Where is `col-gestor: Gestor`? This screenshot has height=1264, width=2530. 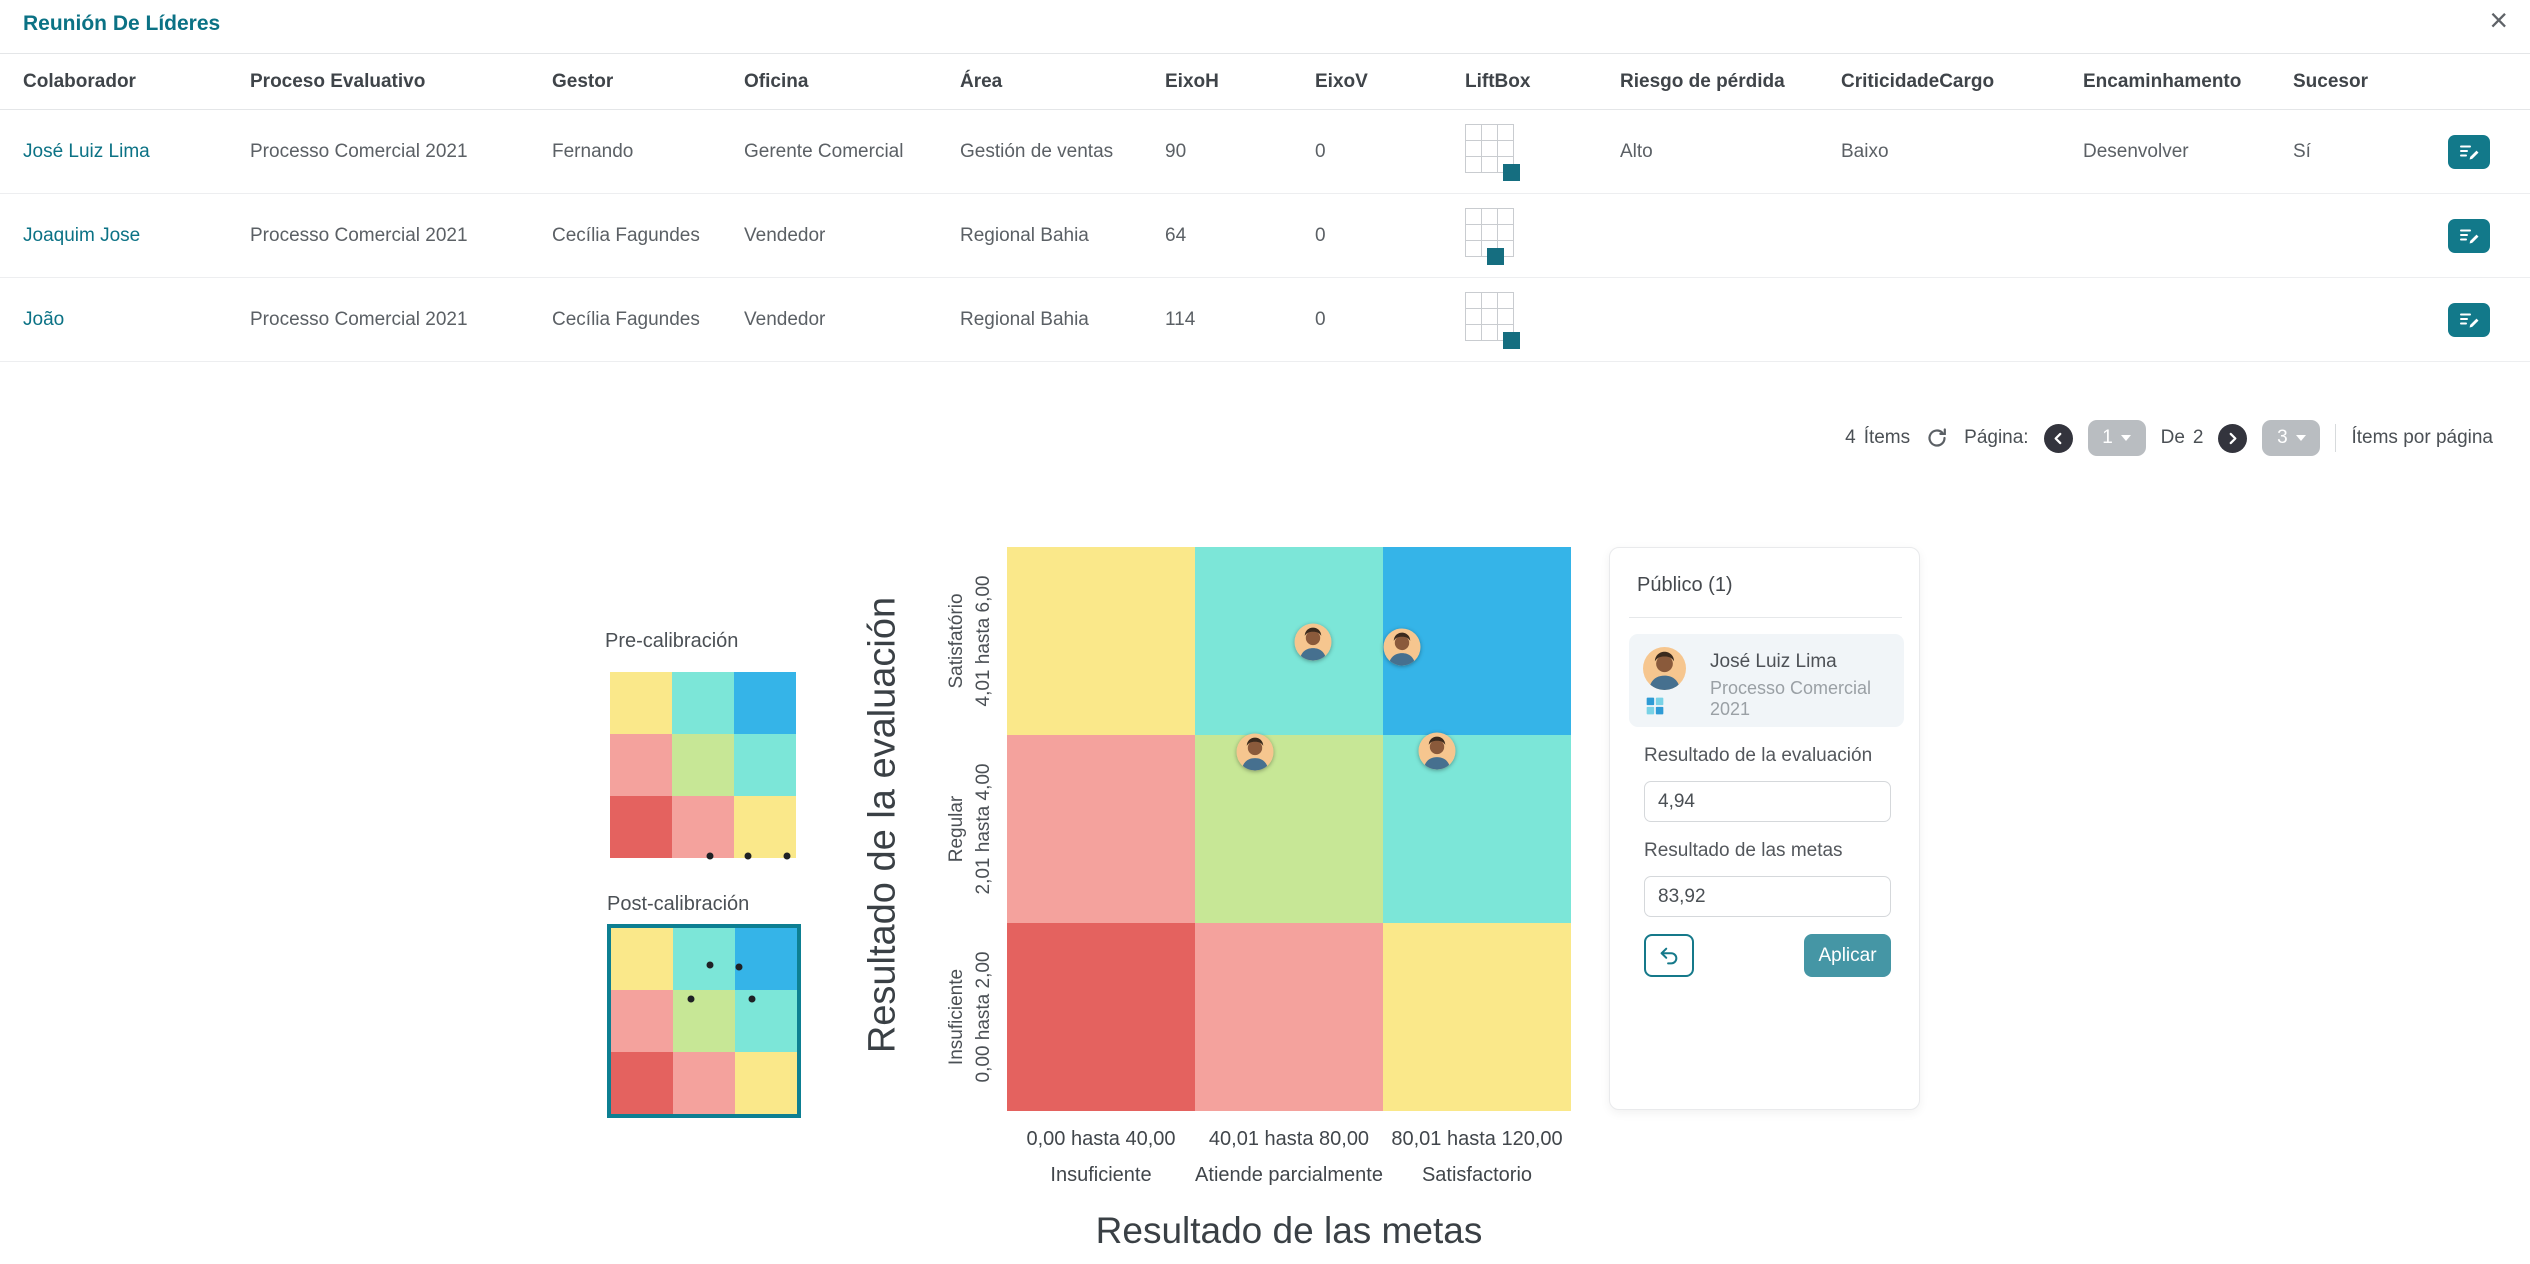 col-gestor: Gestor is located at coordinates (583, 81).